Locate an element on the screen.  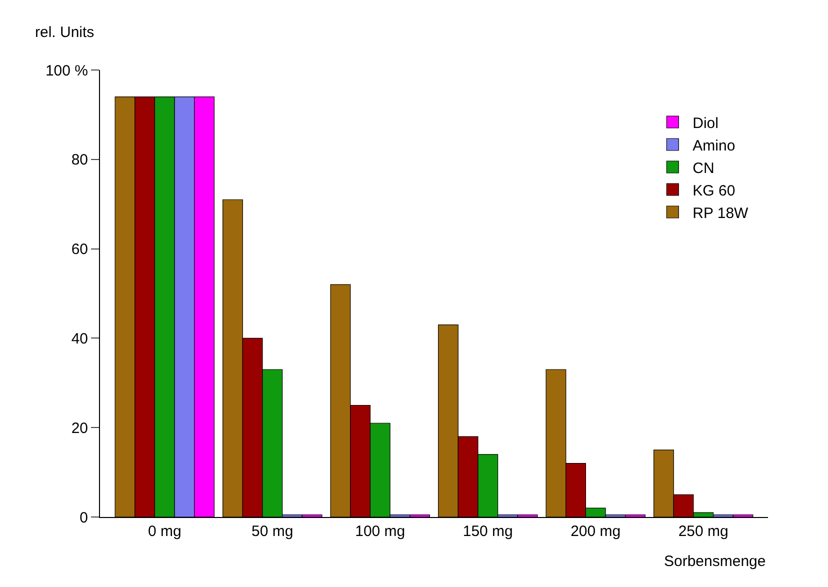
legend-label: RP 18W is located at coordinates (721, 213).